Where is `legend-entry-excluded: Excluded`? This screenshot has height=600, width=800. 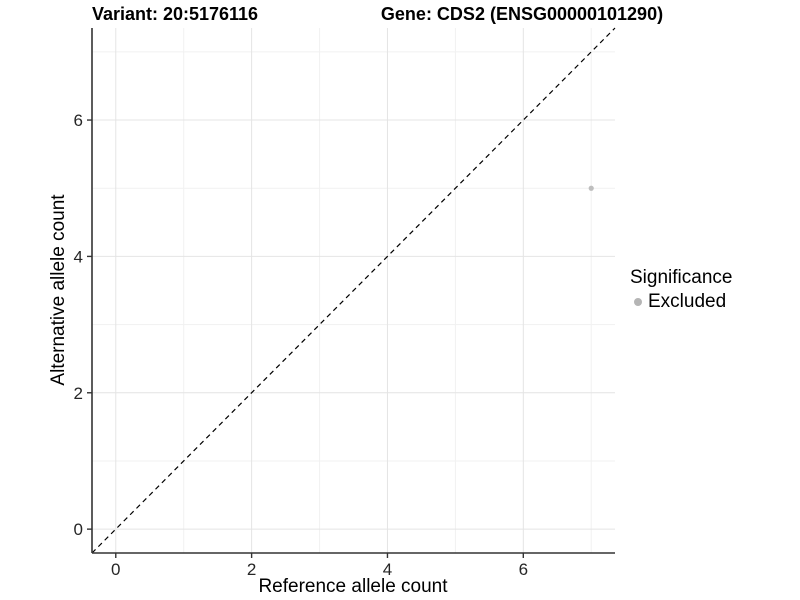
legend-entry-excluded: Excluded is located at coordinates (681, 302).